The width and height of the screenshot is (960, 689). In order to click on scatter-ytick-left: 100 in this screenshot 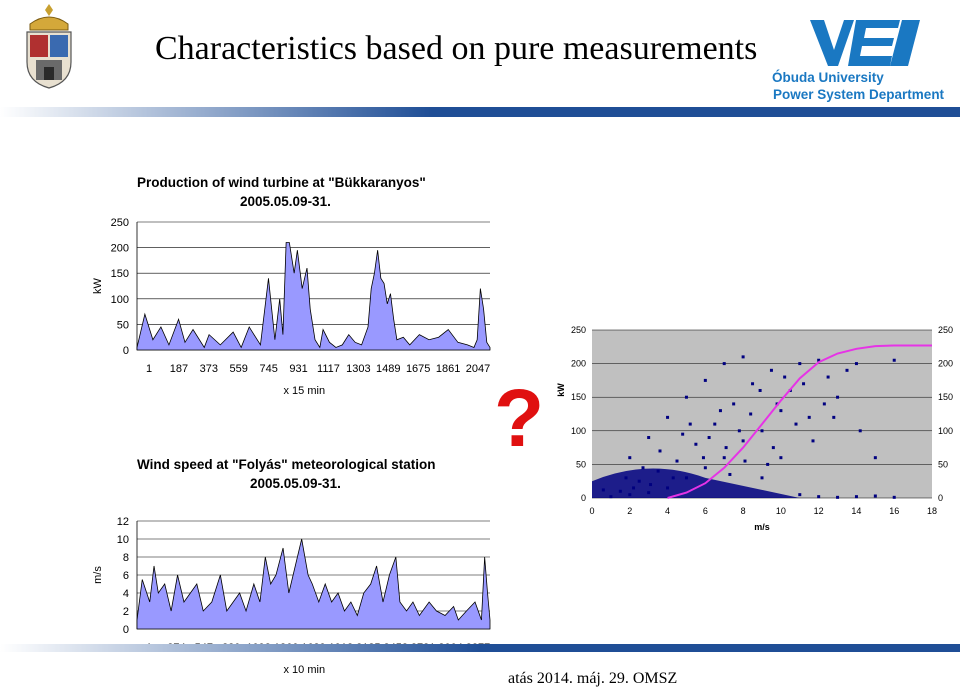, I will do `click(578, 431)`.